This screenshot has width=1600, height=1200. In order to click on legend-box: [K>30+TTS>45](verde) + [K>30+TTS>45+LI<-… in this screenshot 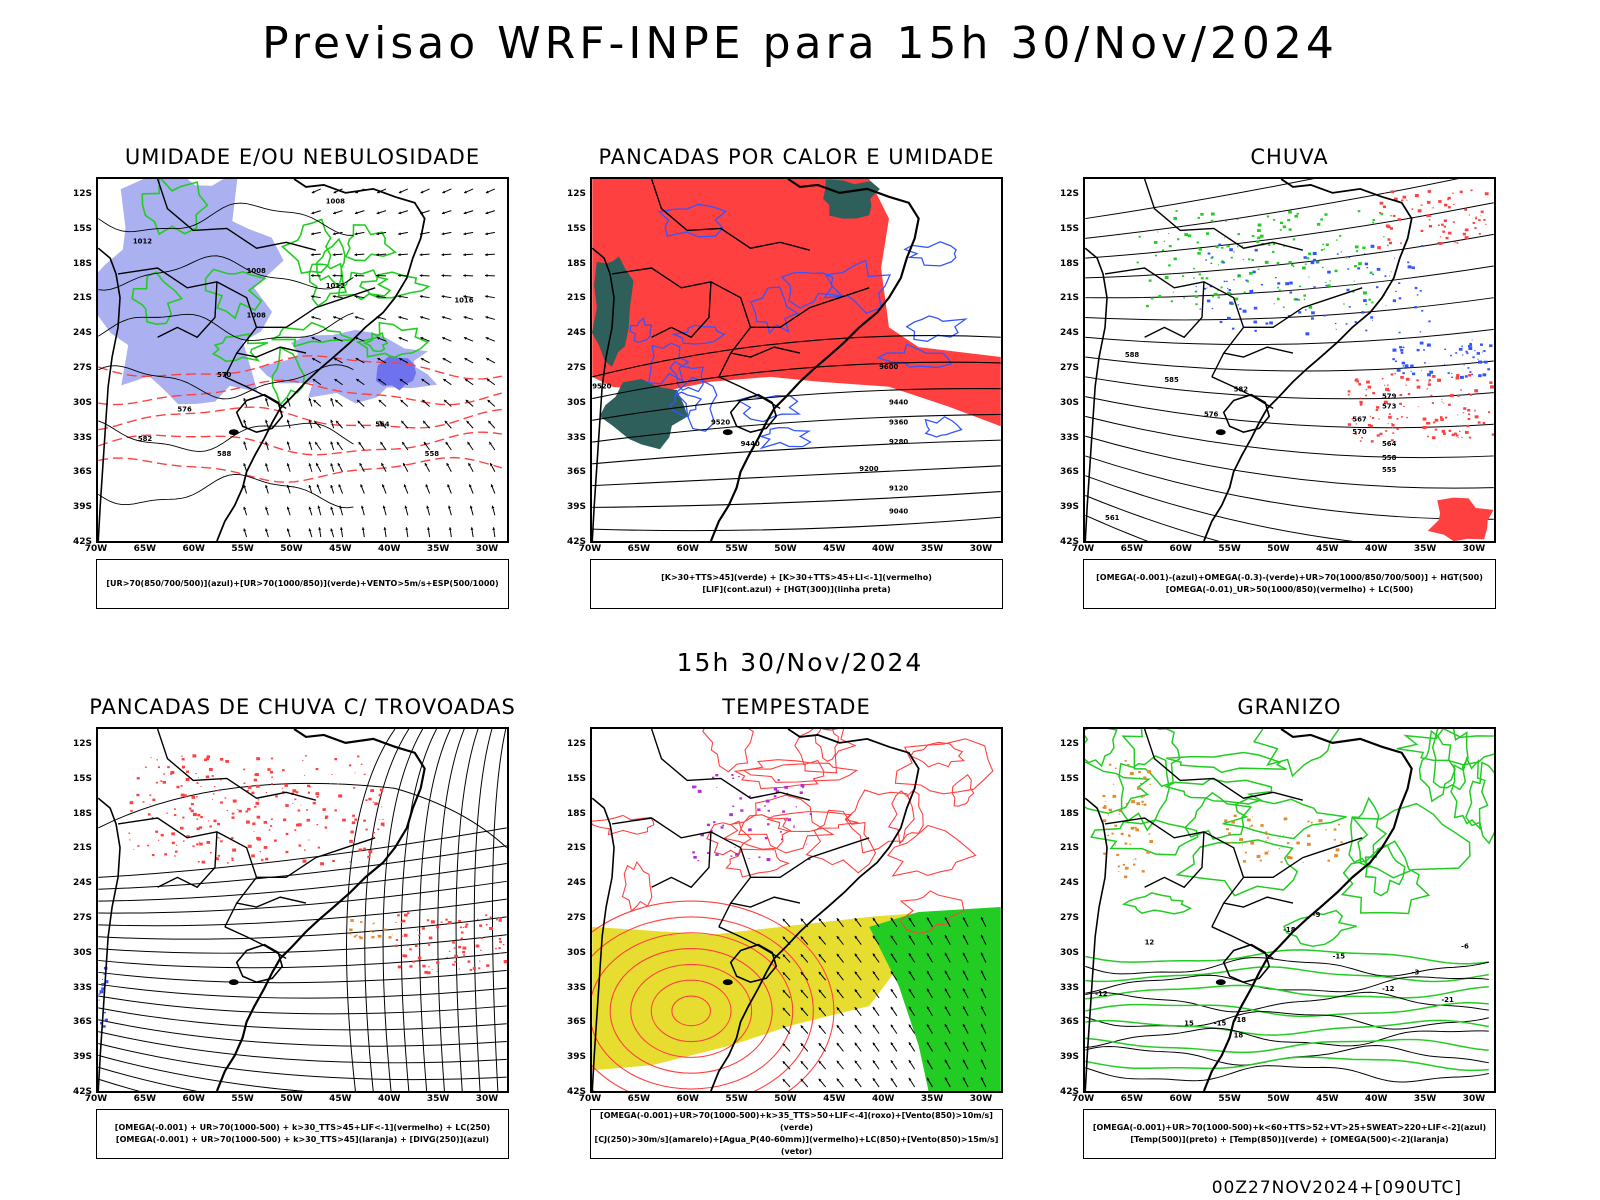, I will do `click(796, 584)`.